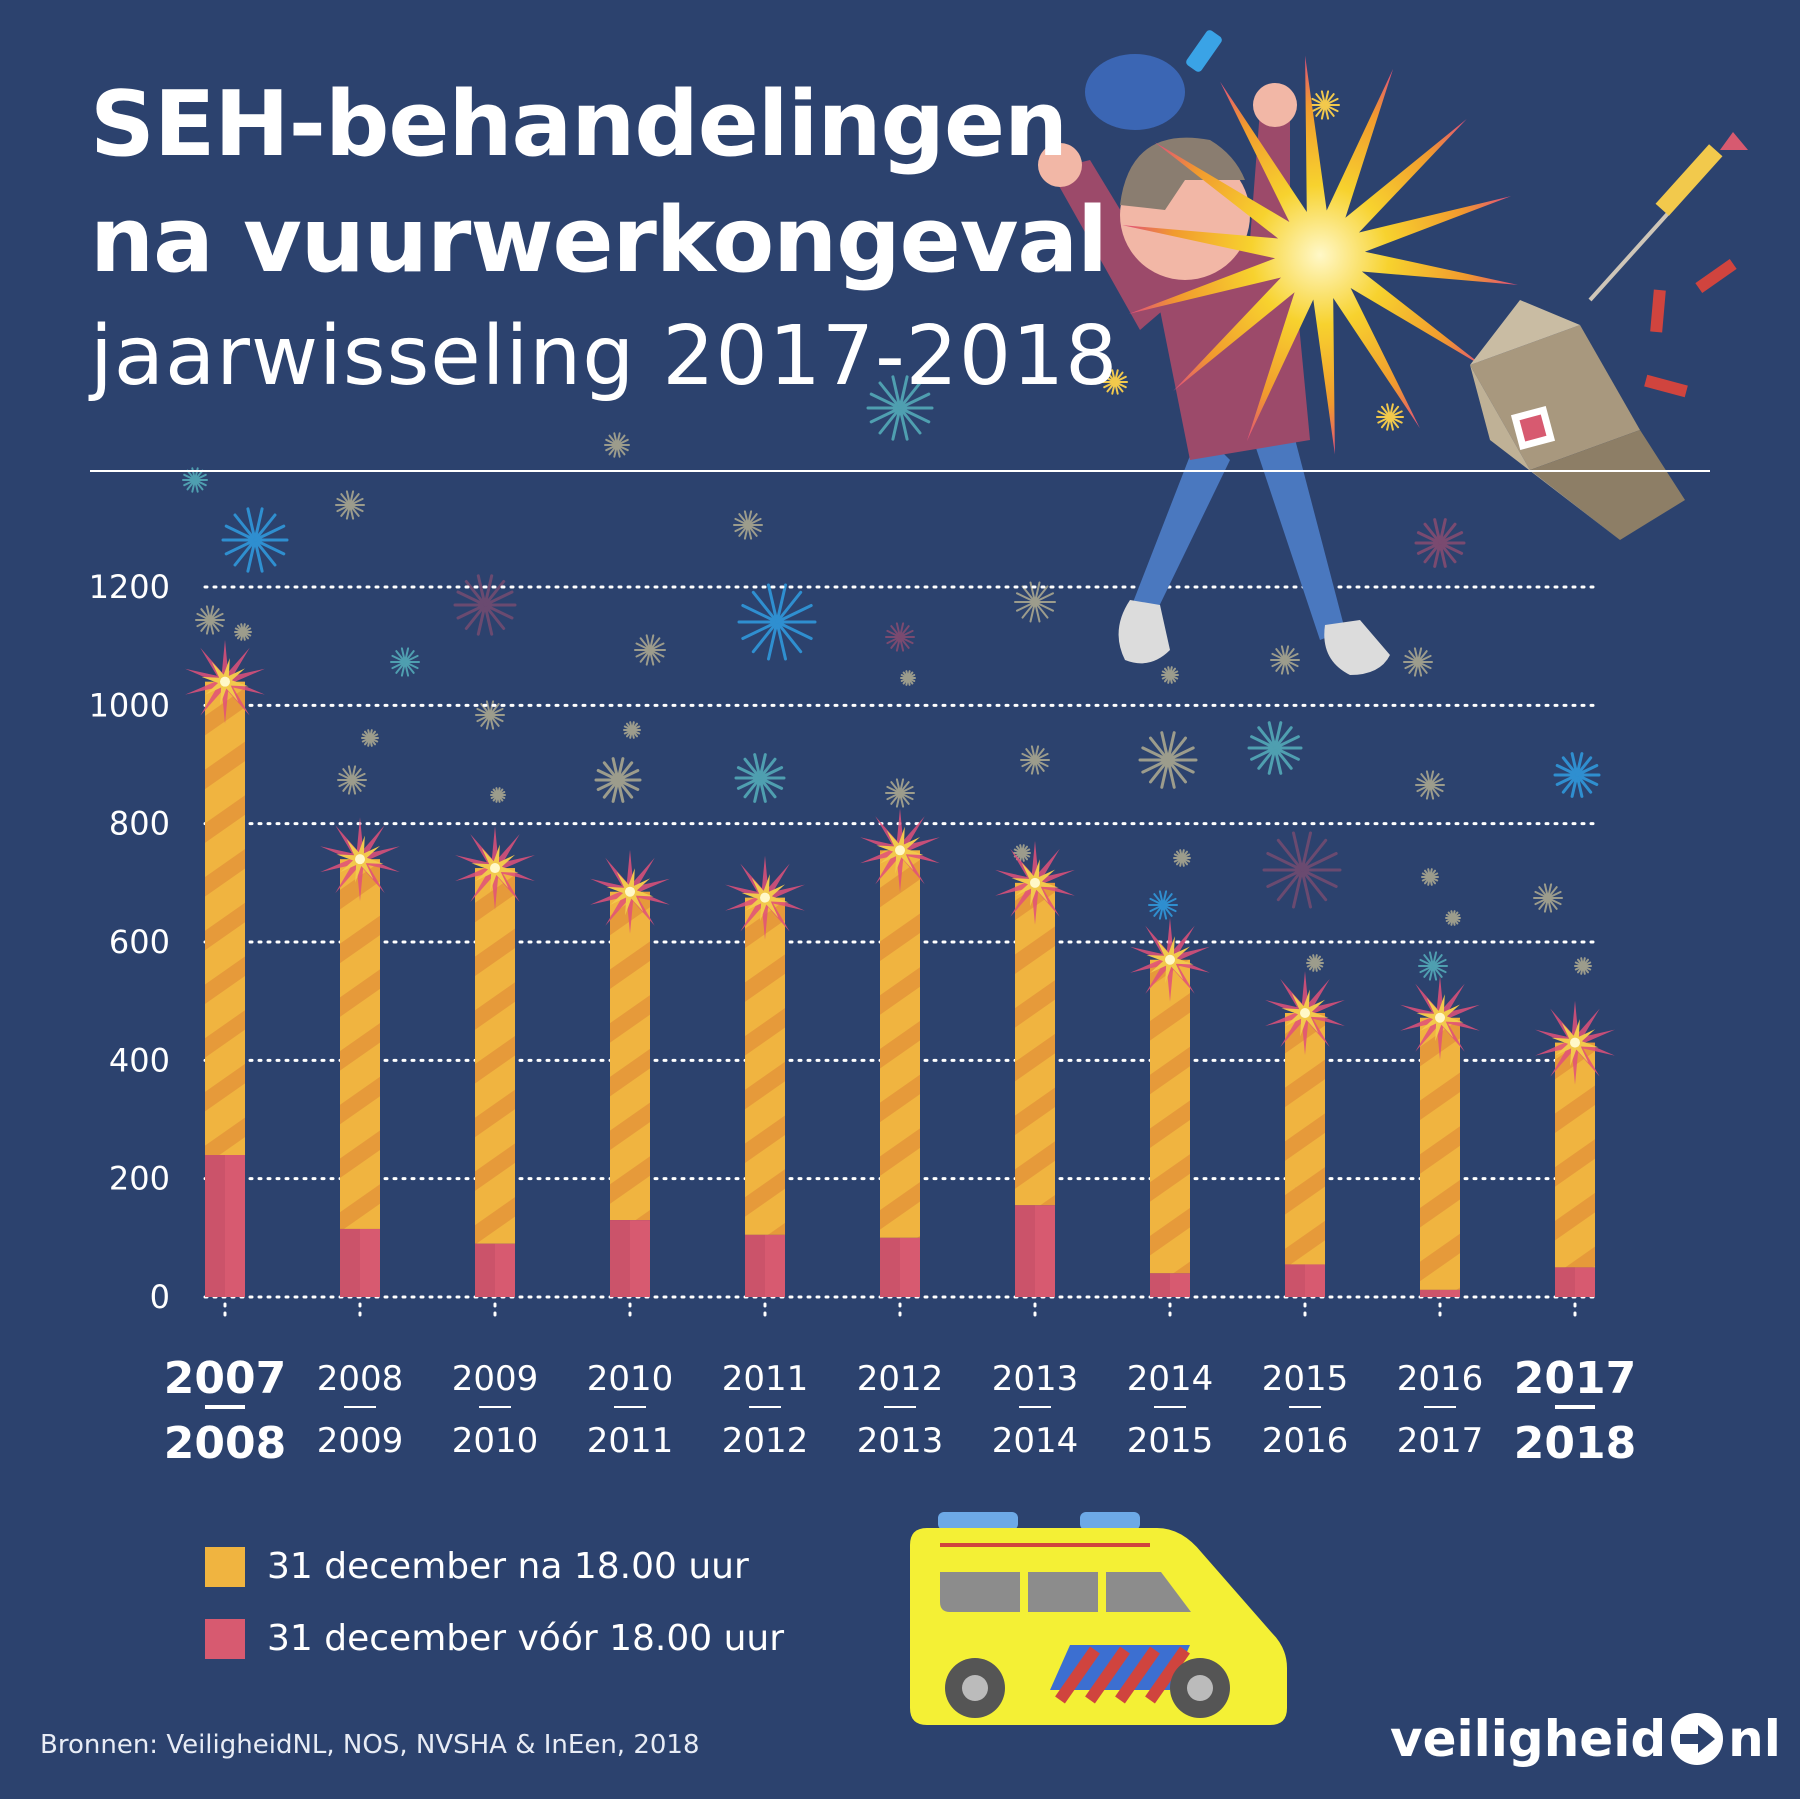 The image size is (1800, 1799). I want to click on title-line-2: na vuurwerkongeval, so click(599, 240).